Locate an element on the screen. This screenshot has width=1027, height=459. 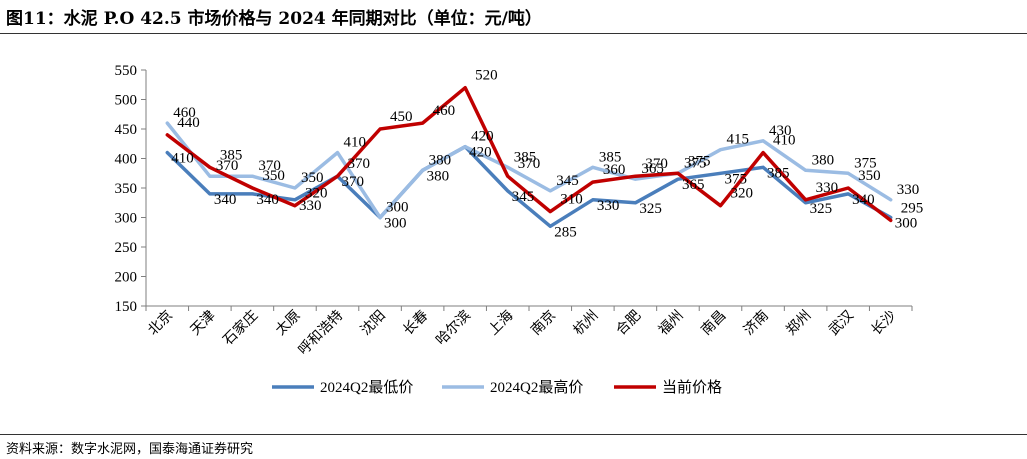
x-tick-label: 福州 is located at coordinates (671, 323).